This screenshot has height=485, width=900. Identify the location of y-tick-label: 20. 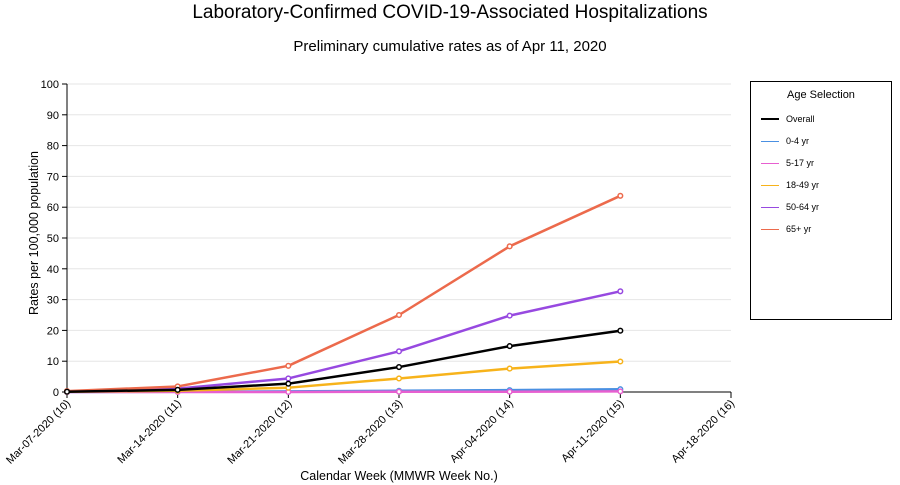
(53, 331).